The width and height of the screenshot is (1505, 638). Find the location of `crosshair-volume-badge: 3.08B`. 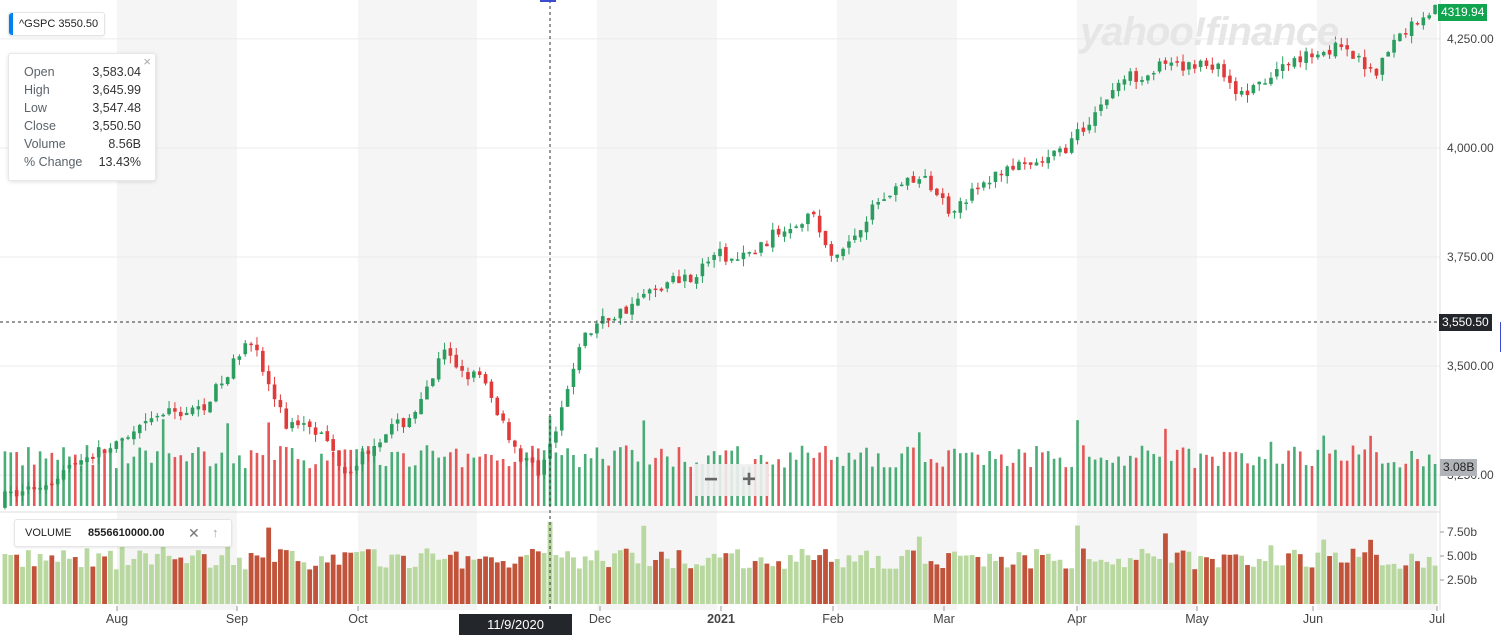

crosshair-volume-badge: 3.08B is located at coordinates (1459, 467).